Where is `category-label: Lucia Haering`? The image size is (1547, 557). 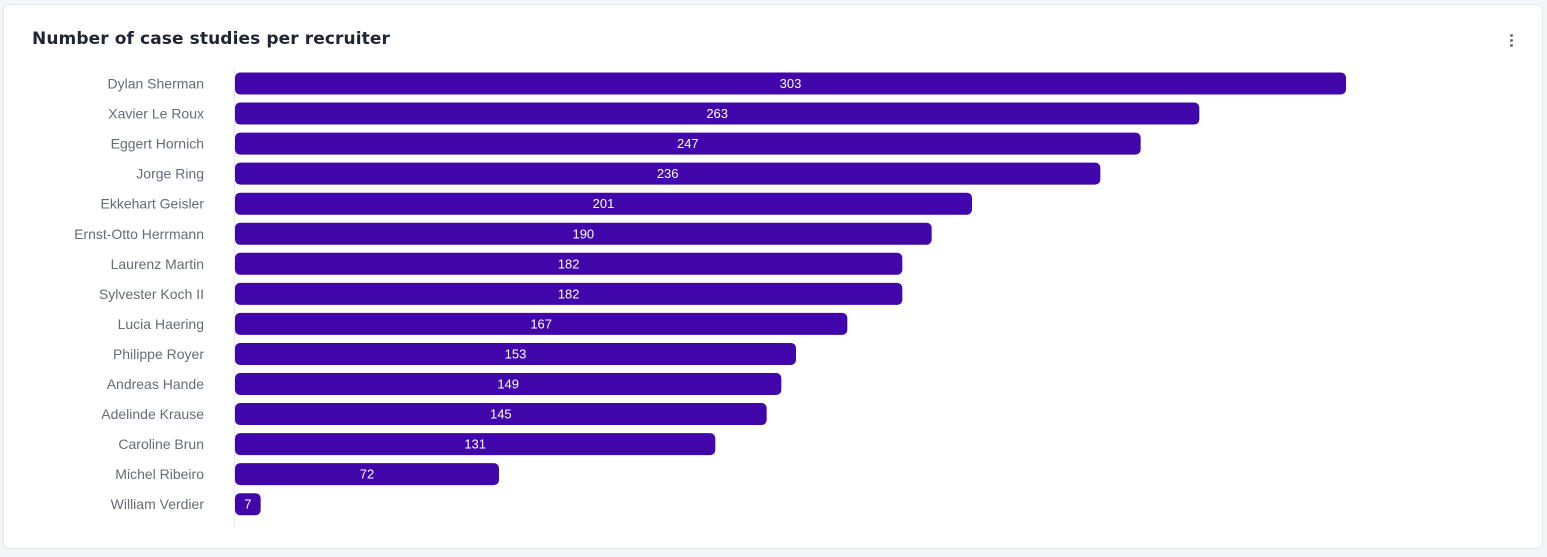 category-label: Lucia Haering is located at coordinates (161, 324).